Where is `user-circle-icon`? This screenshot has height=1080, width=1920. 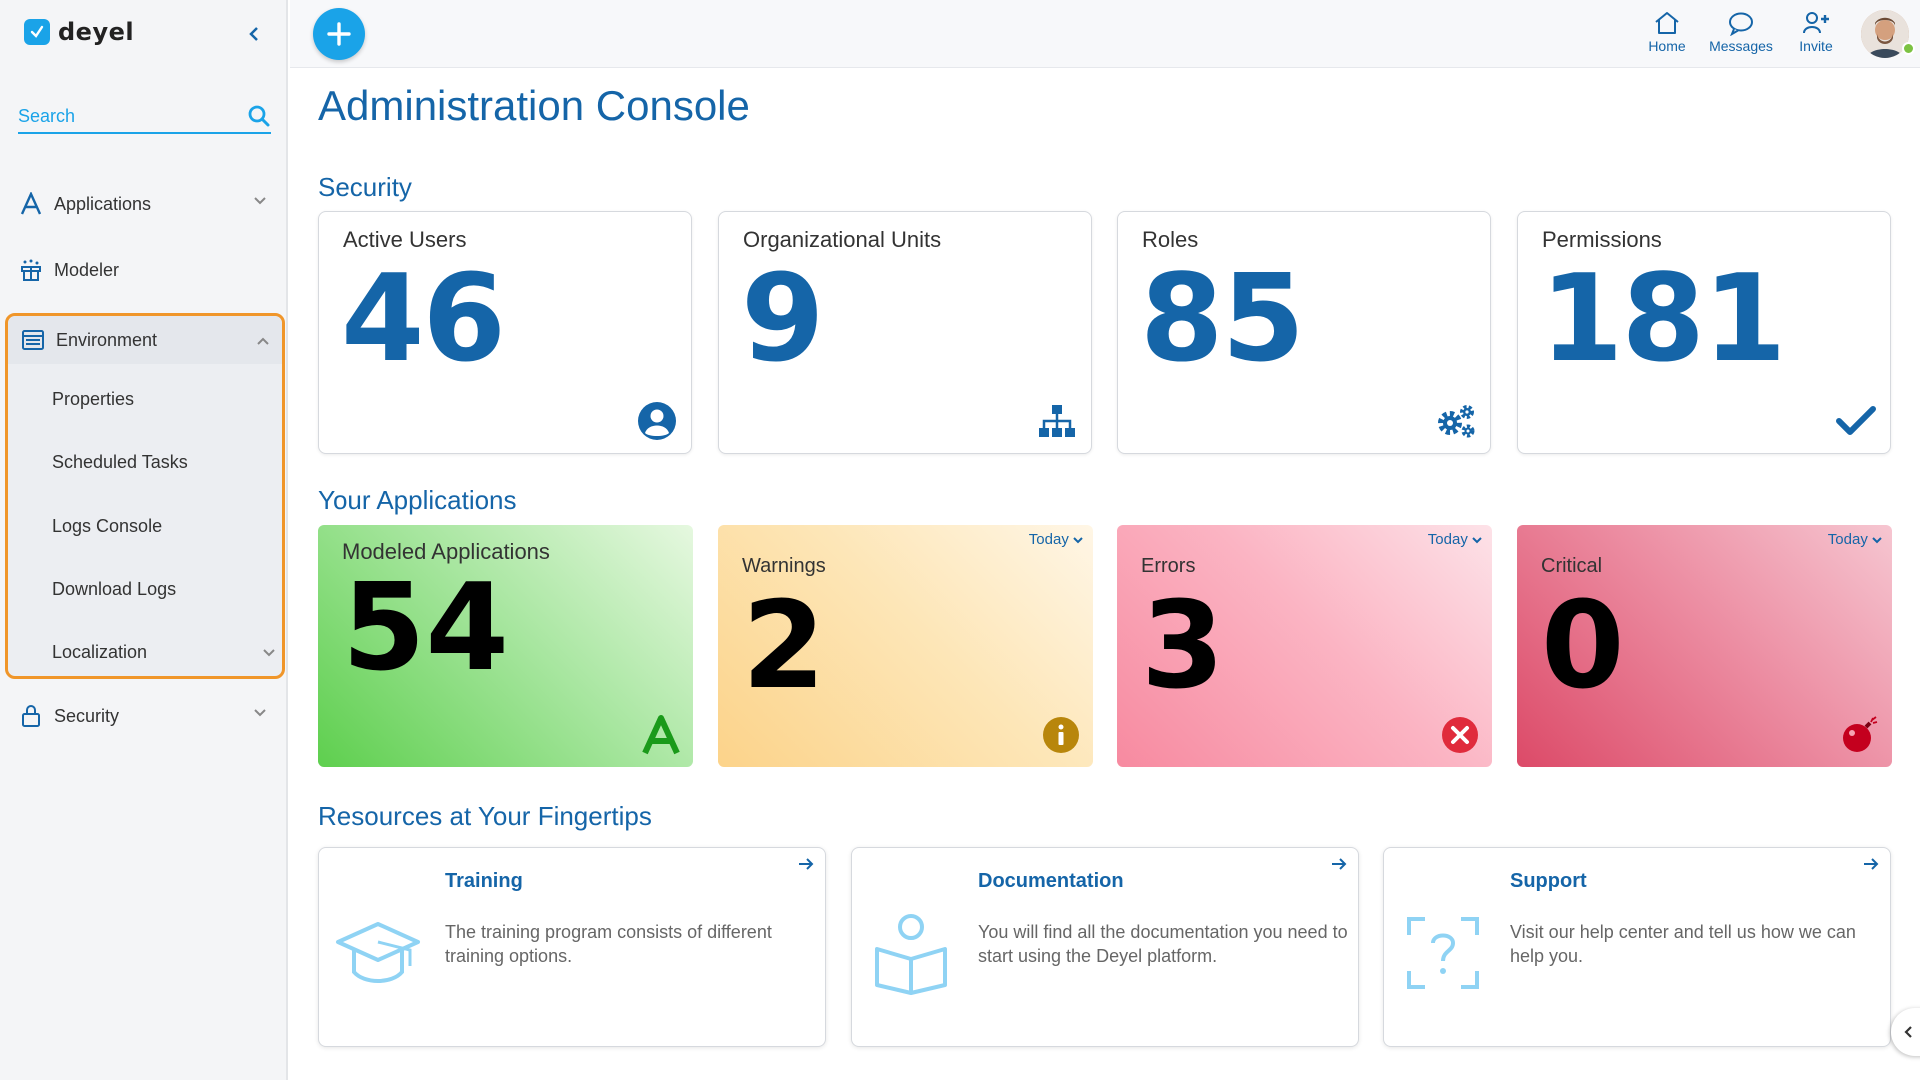
user-circle-icon is located at coordinates (657, 421).